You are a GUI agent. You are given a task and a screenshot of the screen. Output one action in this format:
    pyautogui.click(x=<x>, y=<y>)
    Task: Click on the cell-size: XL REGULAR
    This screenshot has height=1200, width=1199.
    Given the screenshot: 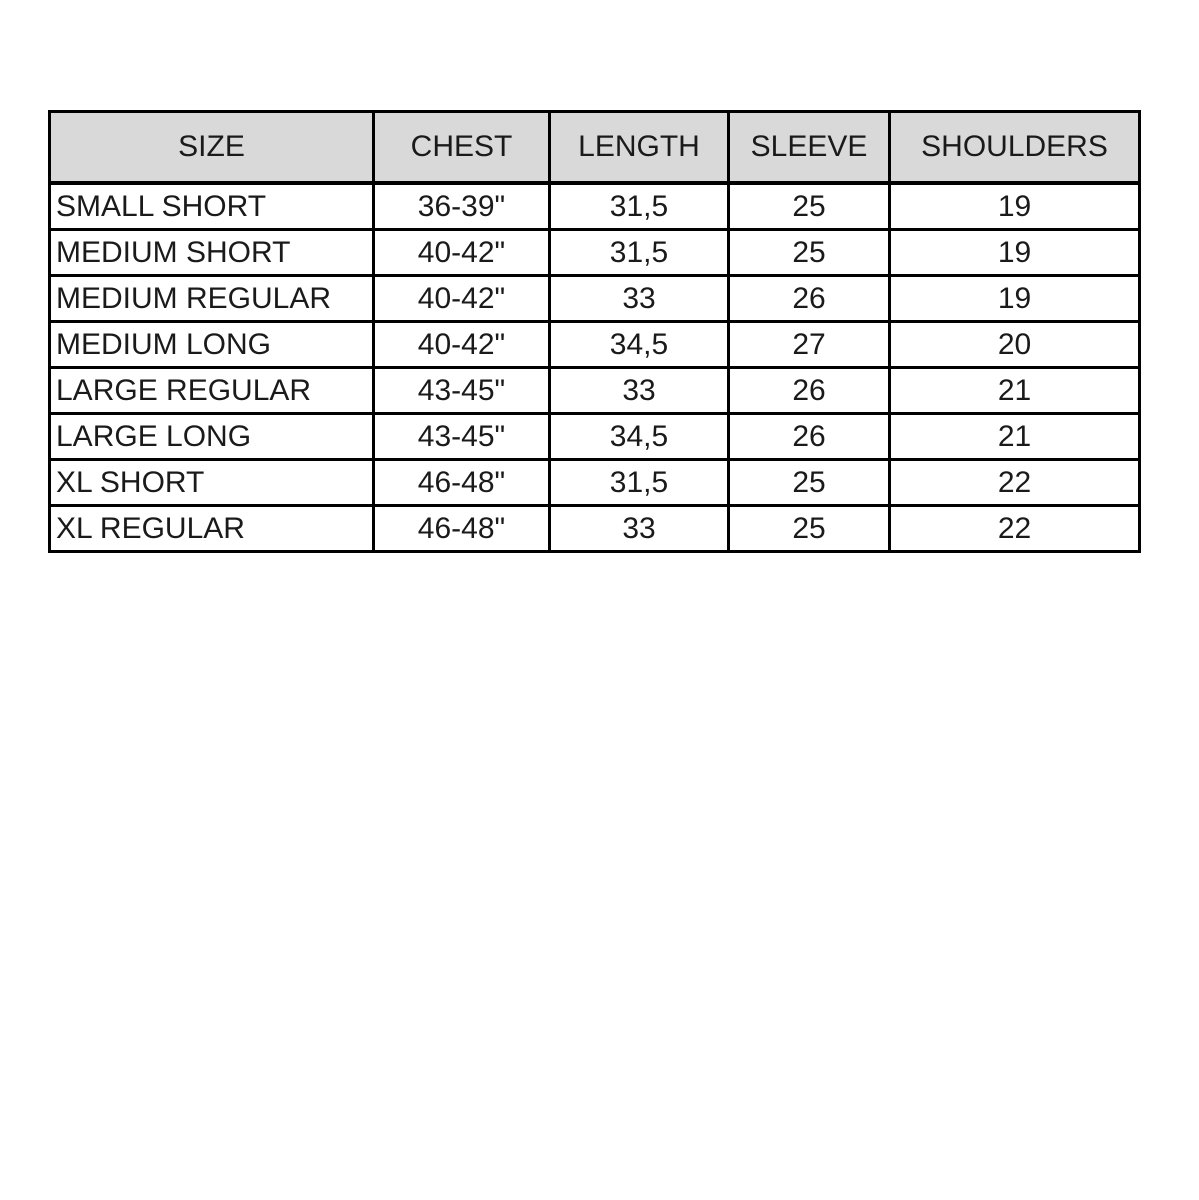 What is the action you would take?
    pyautogui.click(x=211, y=528)
    